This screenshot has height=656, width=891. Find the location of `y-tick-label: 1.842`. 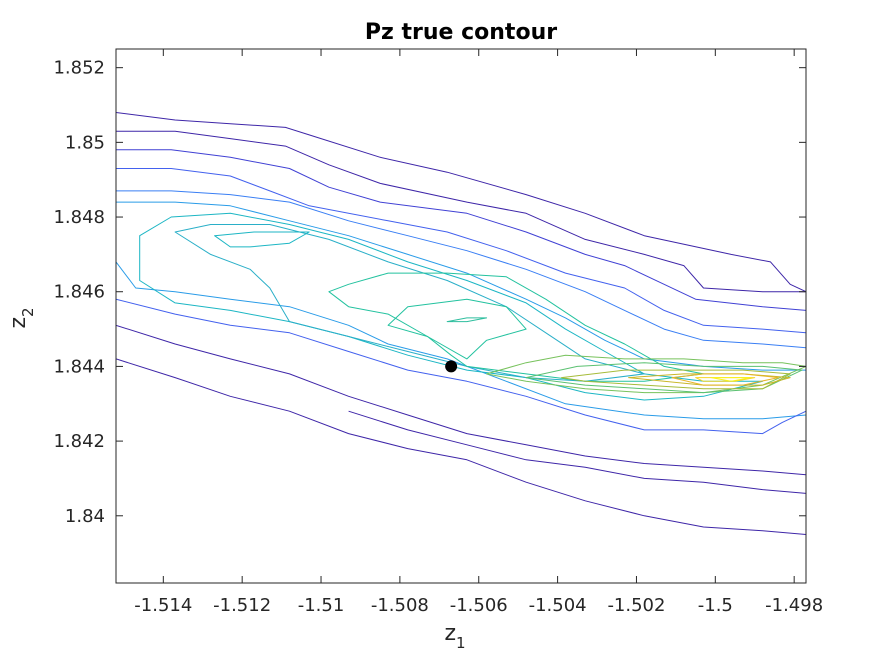

y-tick-label: 1.842 is located at coordinates (79, 441).